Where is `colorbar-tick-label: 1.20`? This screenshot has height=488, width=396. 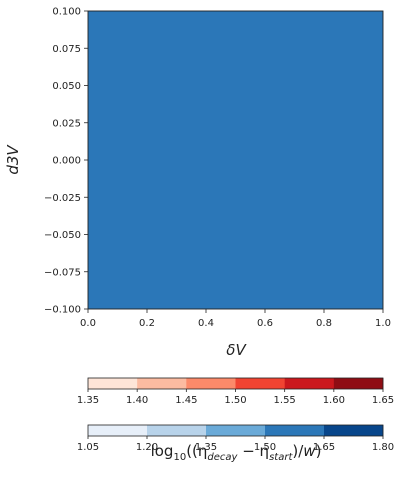
colorbar-tick-label: 1.20 is located at coordinates (147, 447).